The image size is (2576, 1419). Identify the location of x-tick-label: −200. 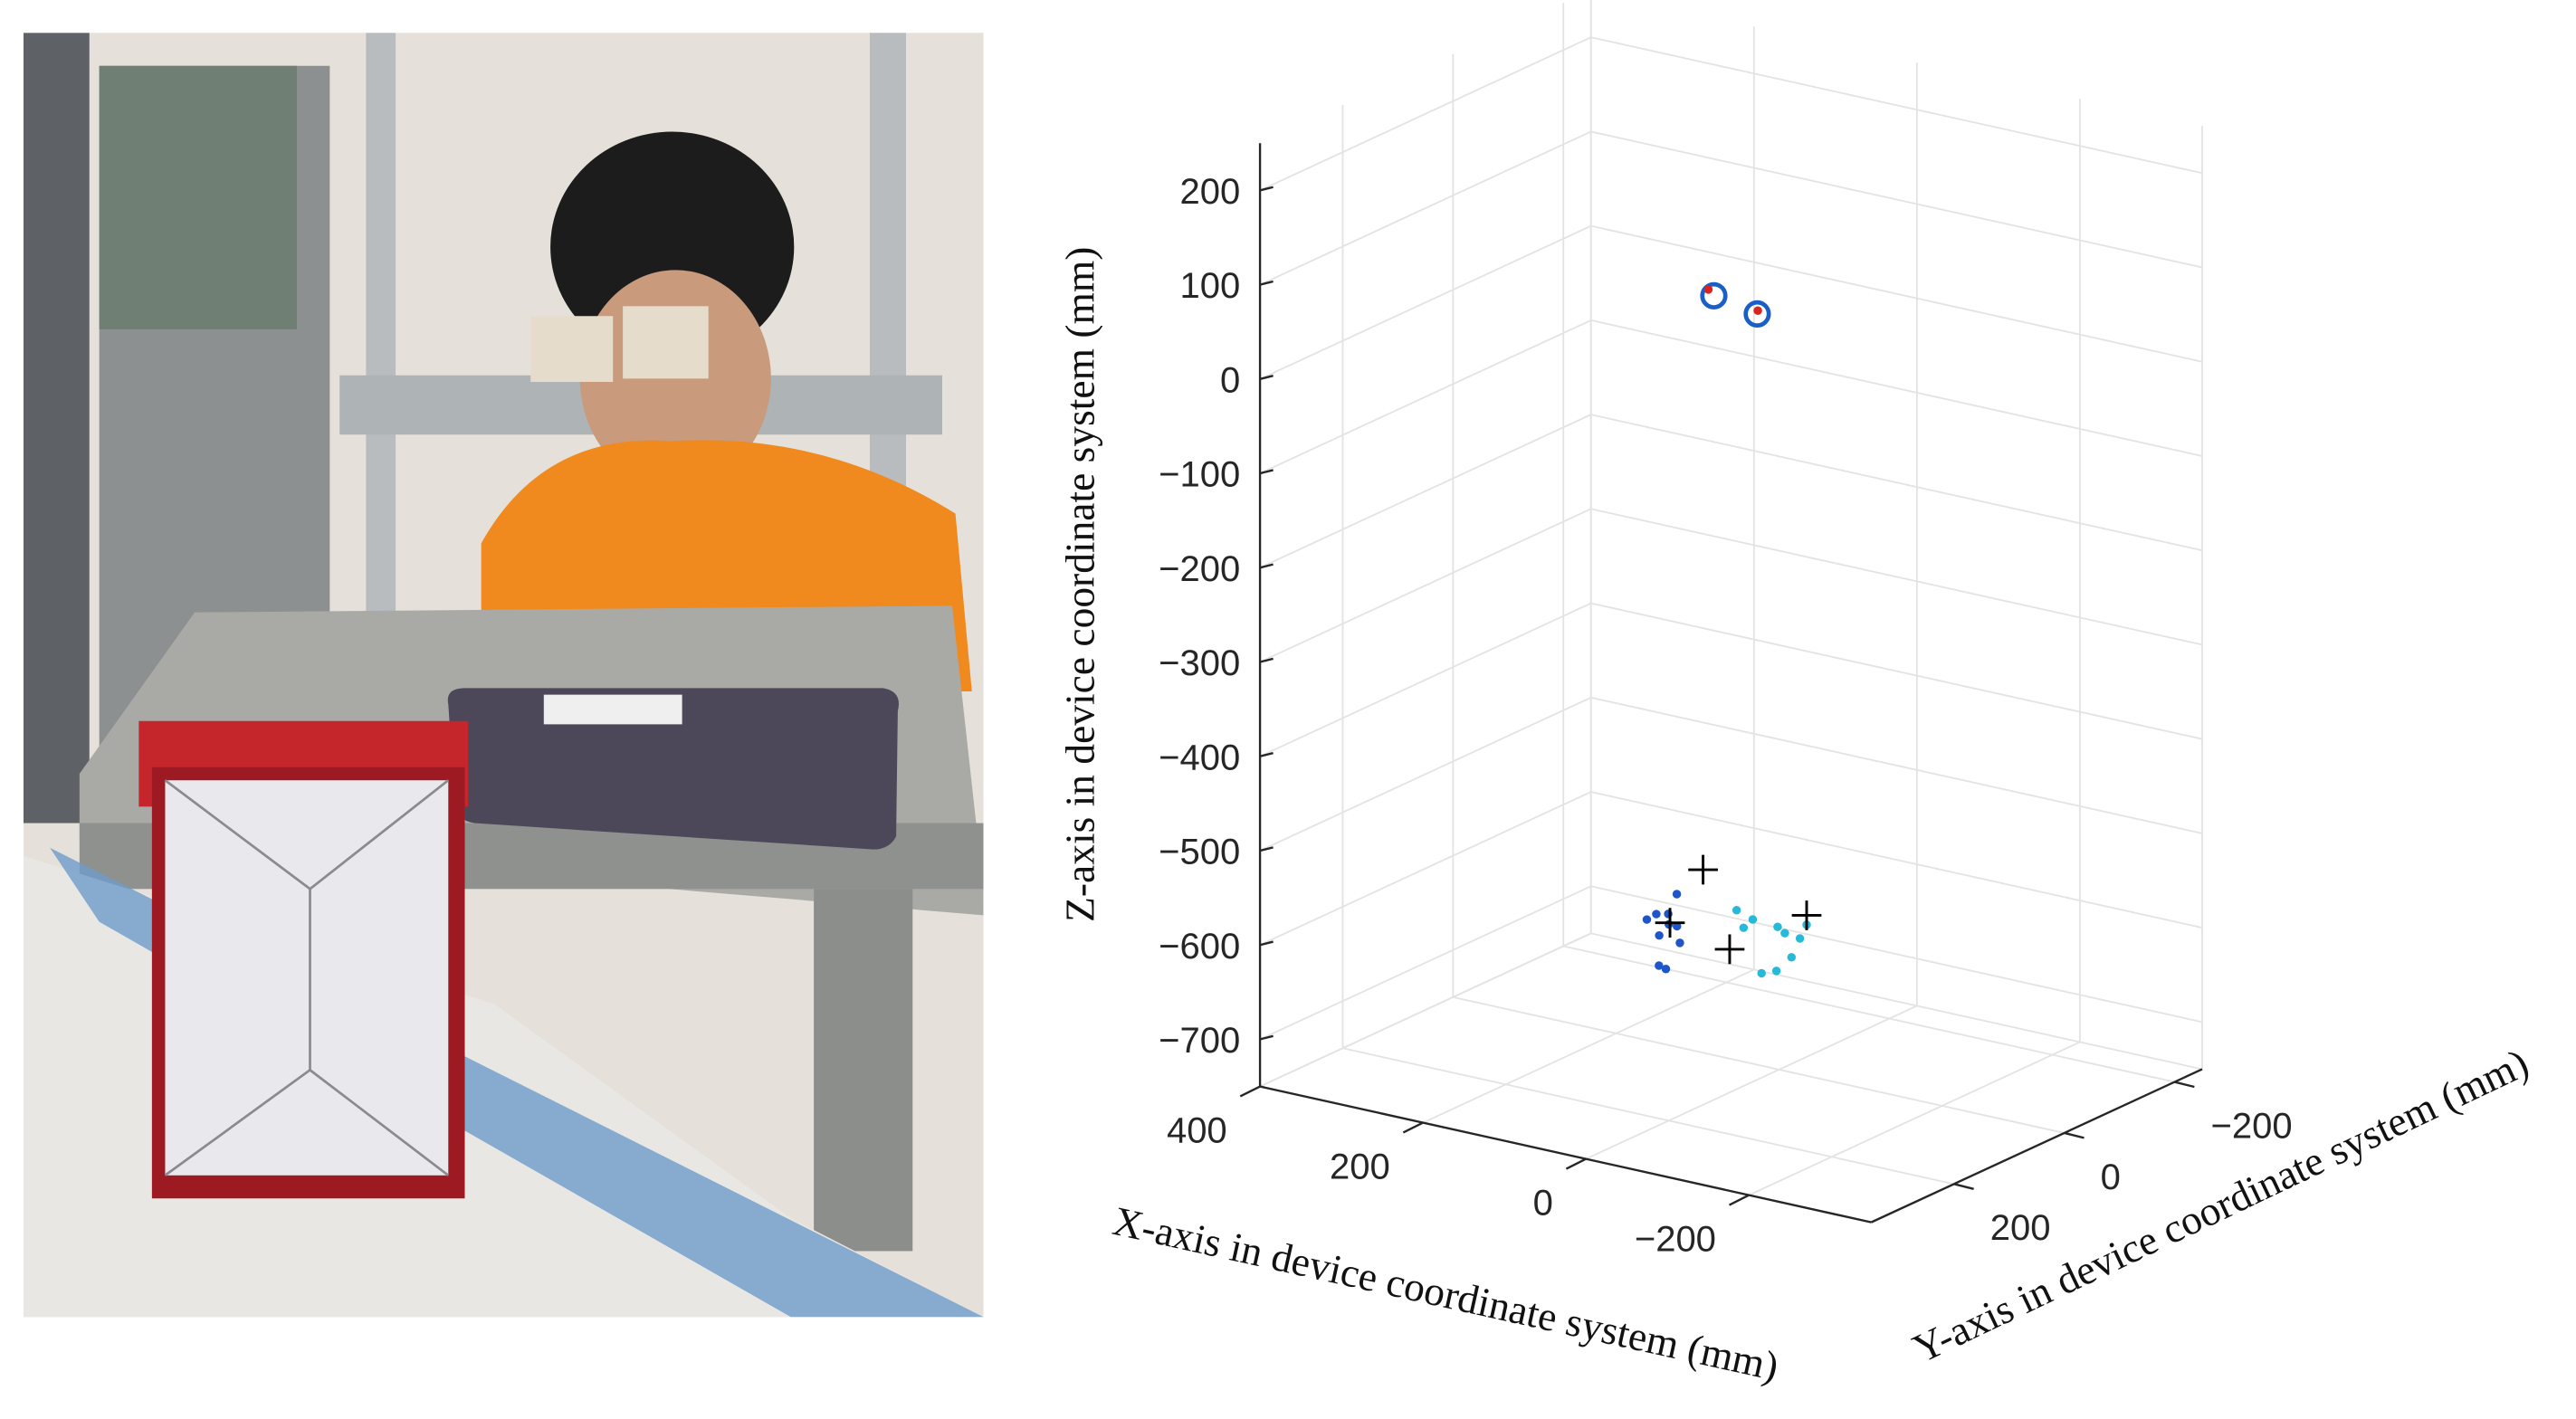
(1676, 1239).